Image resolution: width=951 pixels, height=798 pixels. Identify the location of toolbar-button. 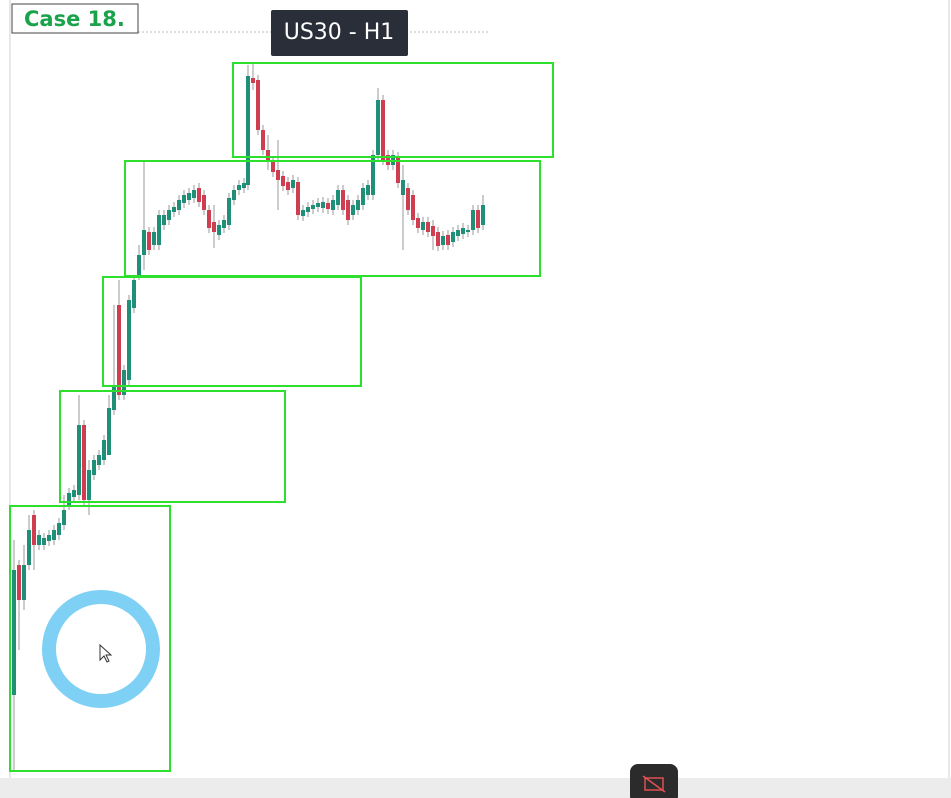
(654, 781).